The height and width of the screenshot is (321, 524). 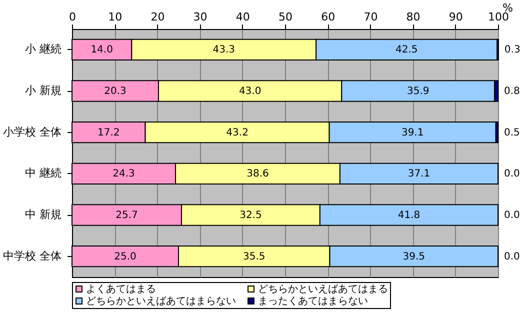 What do you see at coordinates (125, 256) in the screenshot?
I see `data-label: 25.0` at bounding box center [125, 256].